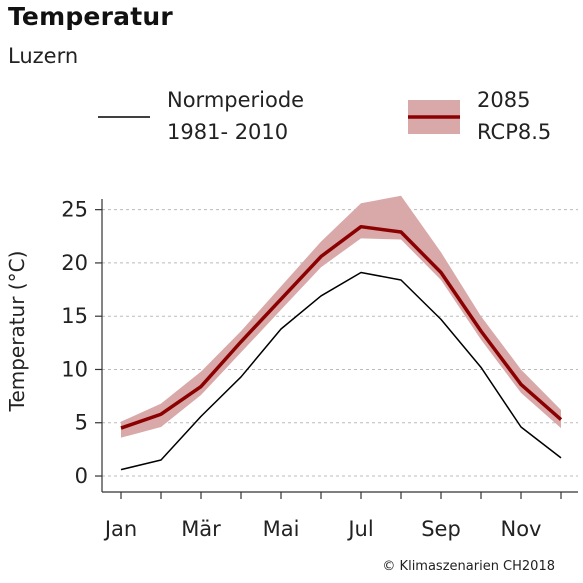 Image resolution: width=583 pixels, height=583 pixels. I want to click on legend-scenario-line1: 2085, so click(504, 100).